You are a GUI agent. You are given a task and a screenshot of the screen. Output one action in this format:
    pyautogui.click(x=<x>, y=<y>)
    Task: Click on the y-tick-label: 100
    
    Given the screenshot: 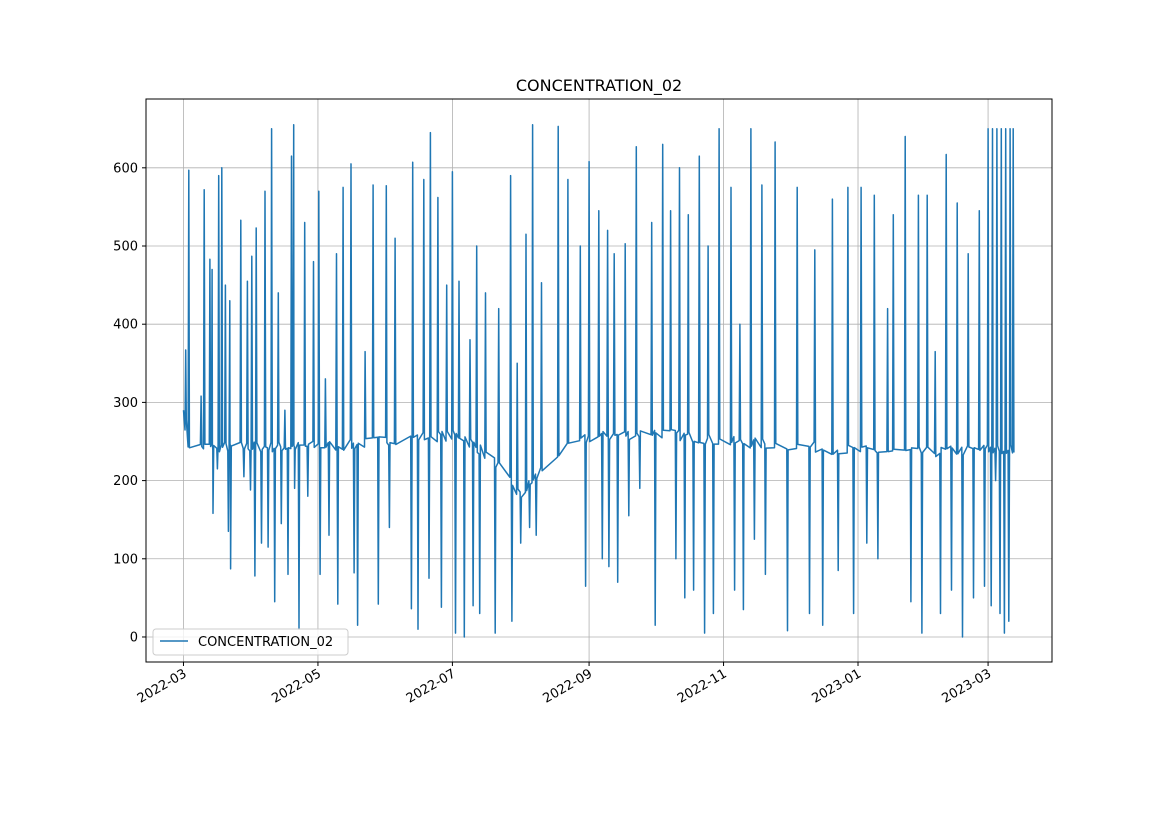 What is the action you would take?
    pyautogui.click(x=125, y=559)
    